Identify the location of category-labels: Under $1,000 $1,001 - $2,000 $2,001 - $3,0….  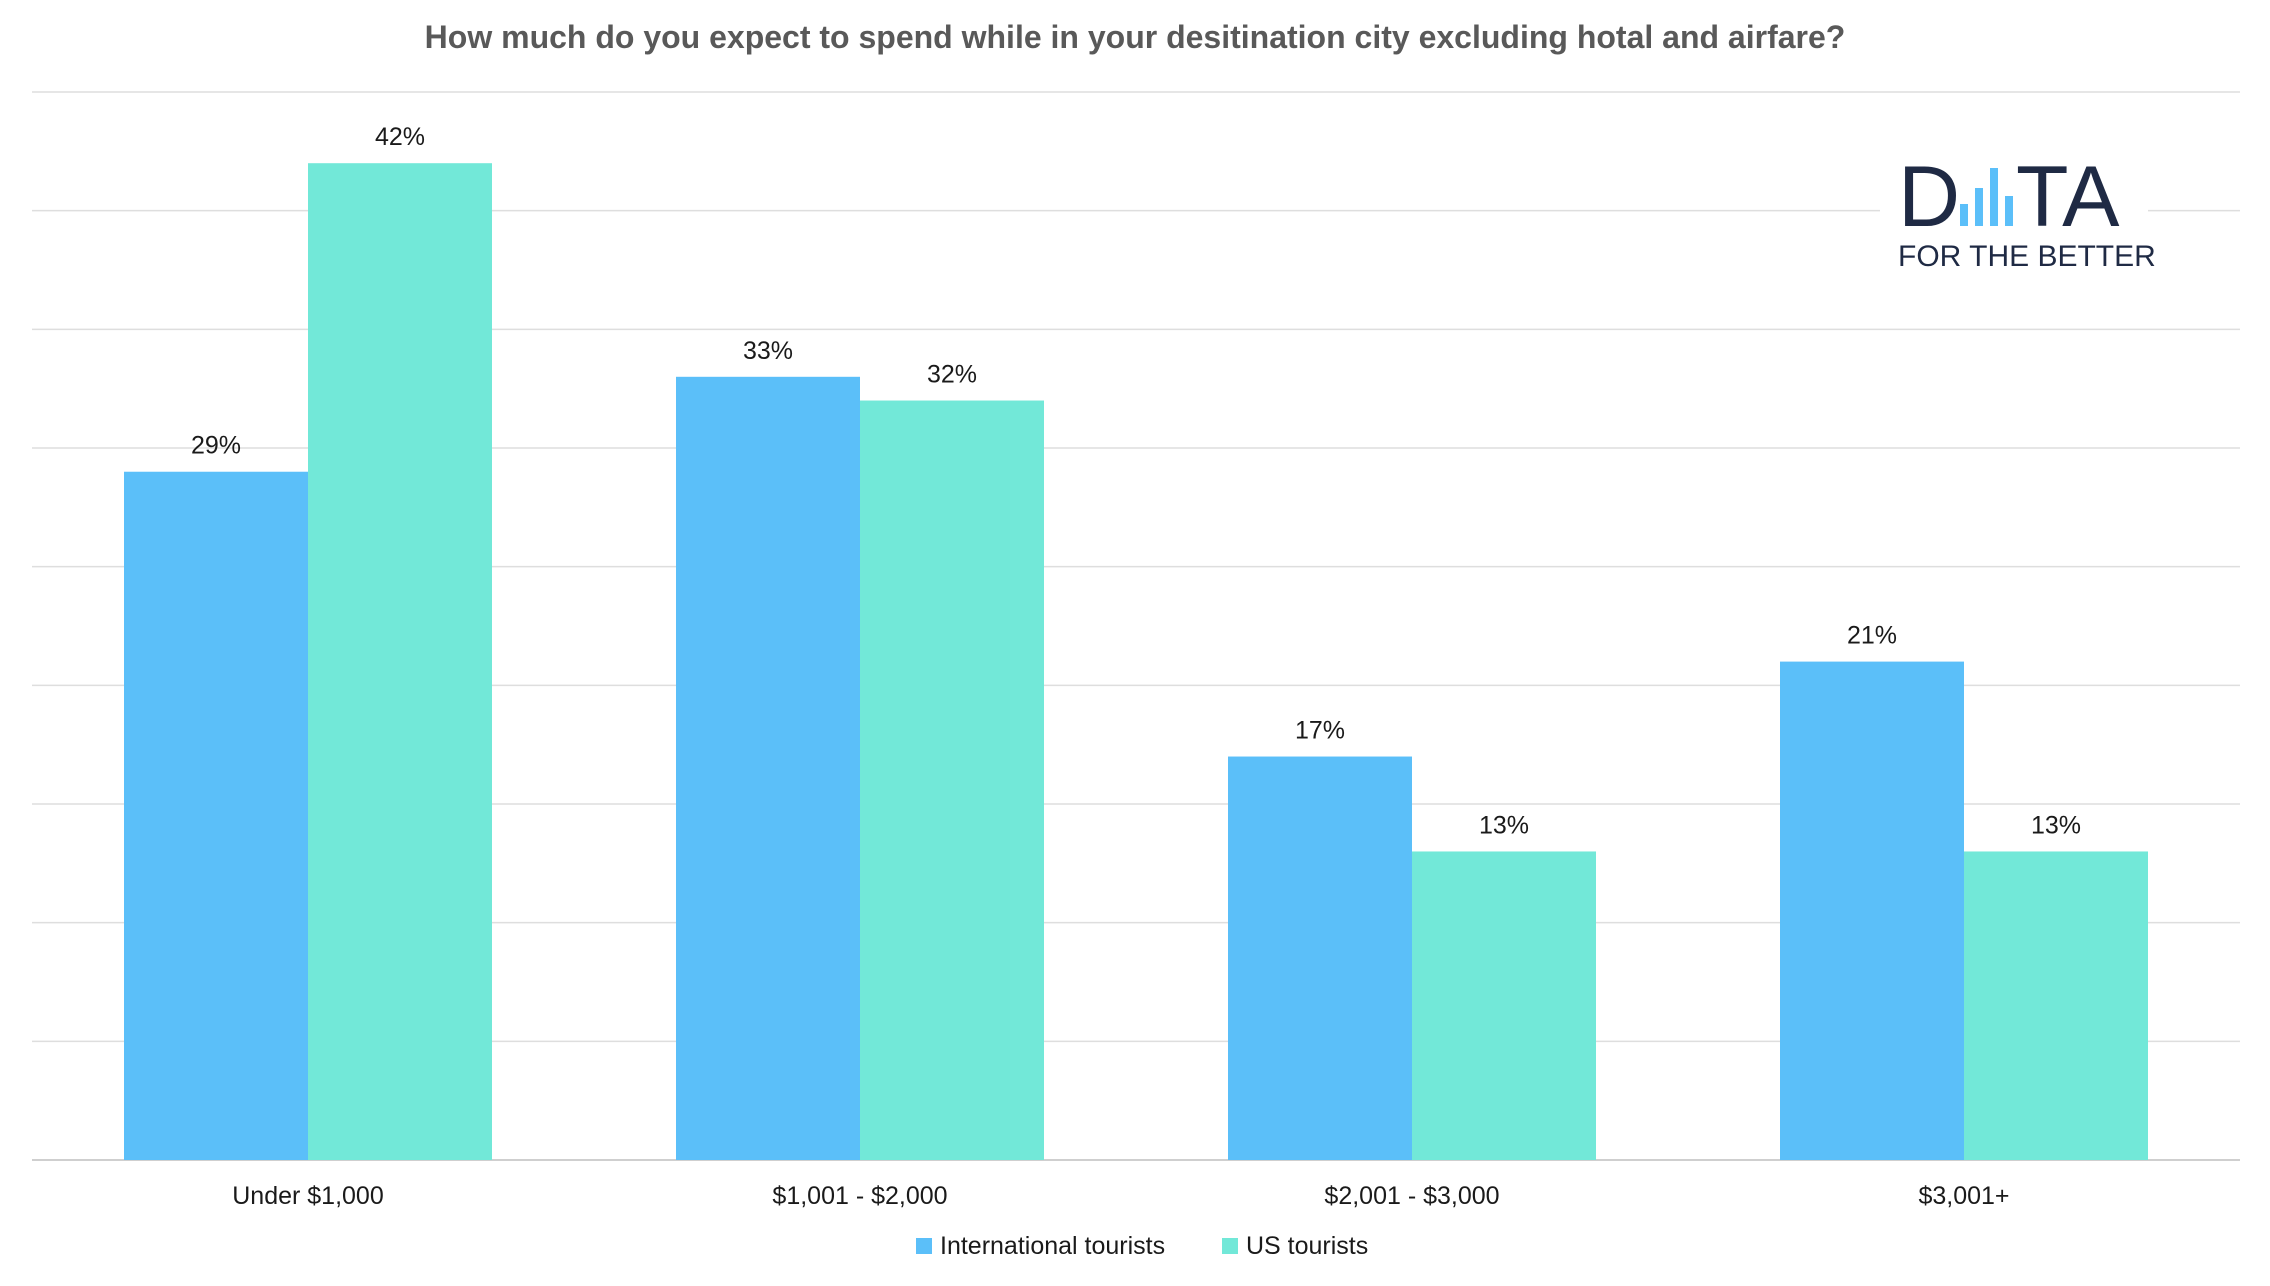
(1120, 1196).